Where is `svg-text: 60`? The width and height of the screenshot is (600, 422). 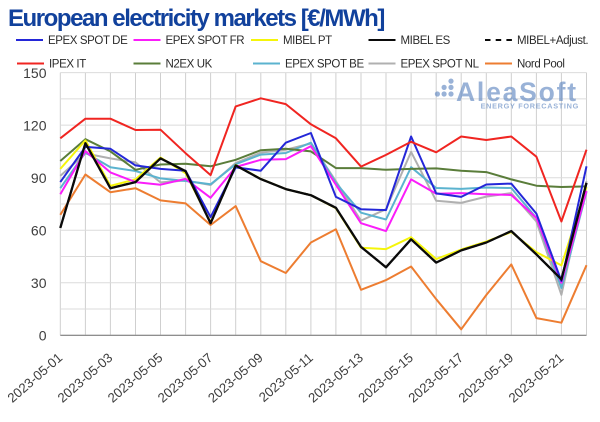 svg-text: 60 is located at coordinates (39, 230).